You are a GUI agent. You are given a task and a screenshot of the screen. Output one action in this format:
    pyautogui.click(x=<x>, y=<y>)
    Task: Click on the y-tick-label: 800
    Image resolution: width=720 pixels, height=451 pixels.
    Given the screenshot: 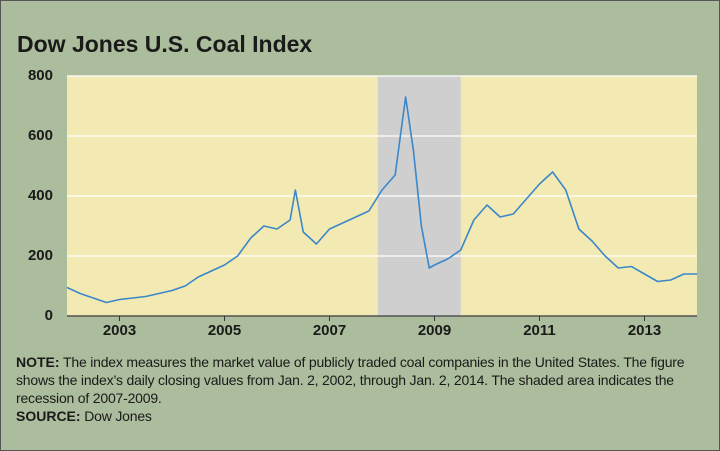 What is the action you would take?
    pyautogui.click(x=40, y=75)
    